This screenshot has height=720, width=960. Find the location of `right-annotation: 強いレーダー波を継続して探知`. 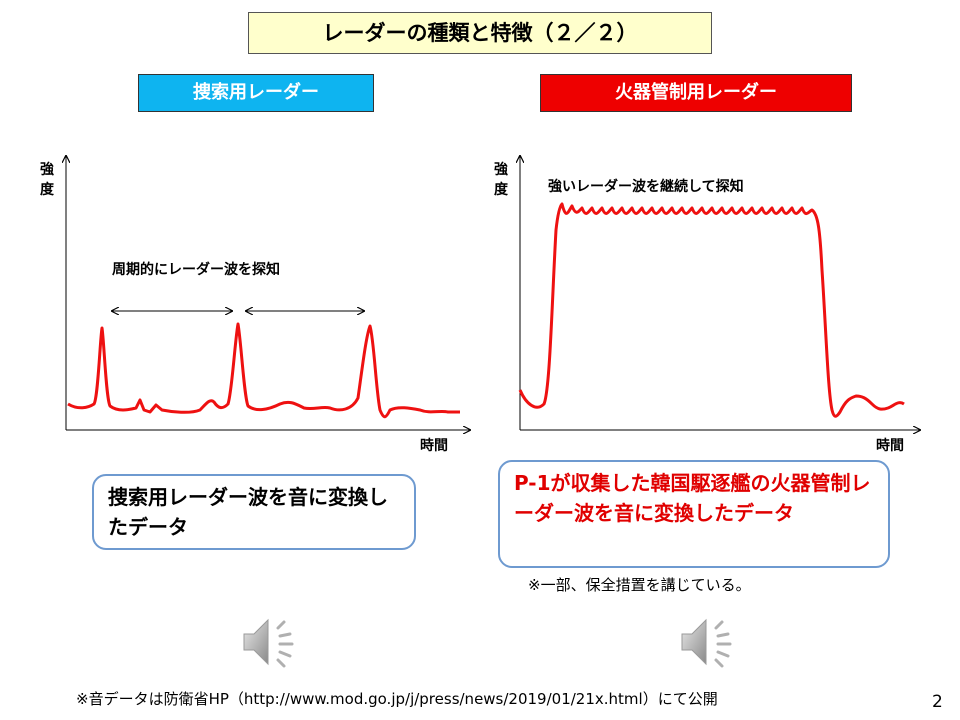

right-annotation: 強いレーダー波を継続して探知 is located at coordinates (646, 186).